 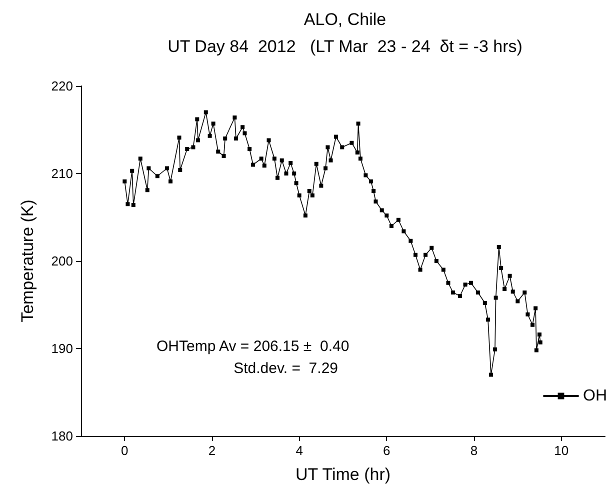 What do you see at coordinates (561, 450) in the screenshot?
I see `x-tick-label: 10` at bounding box center [561, 450].